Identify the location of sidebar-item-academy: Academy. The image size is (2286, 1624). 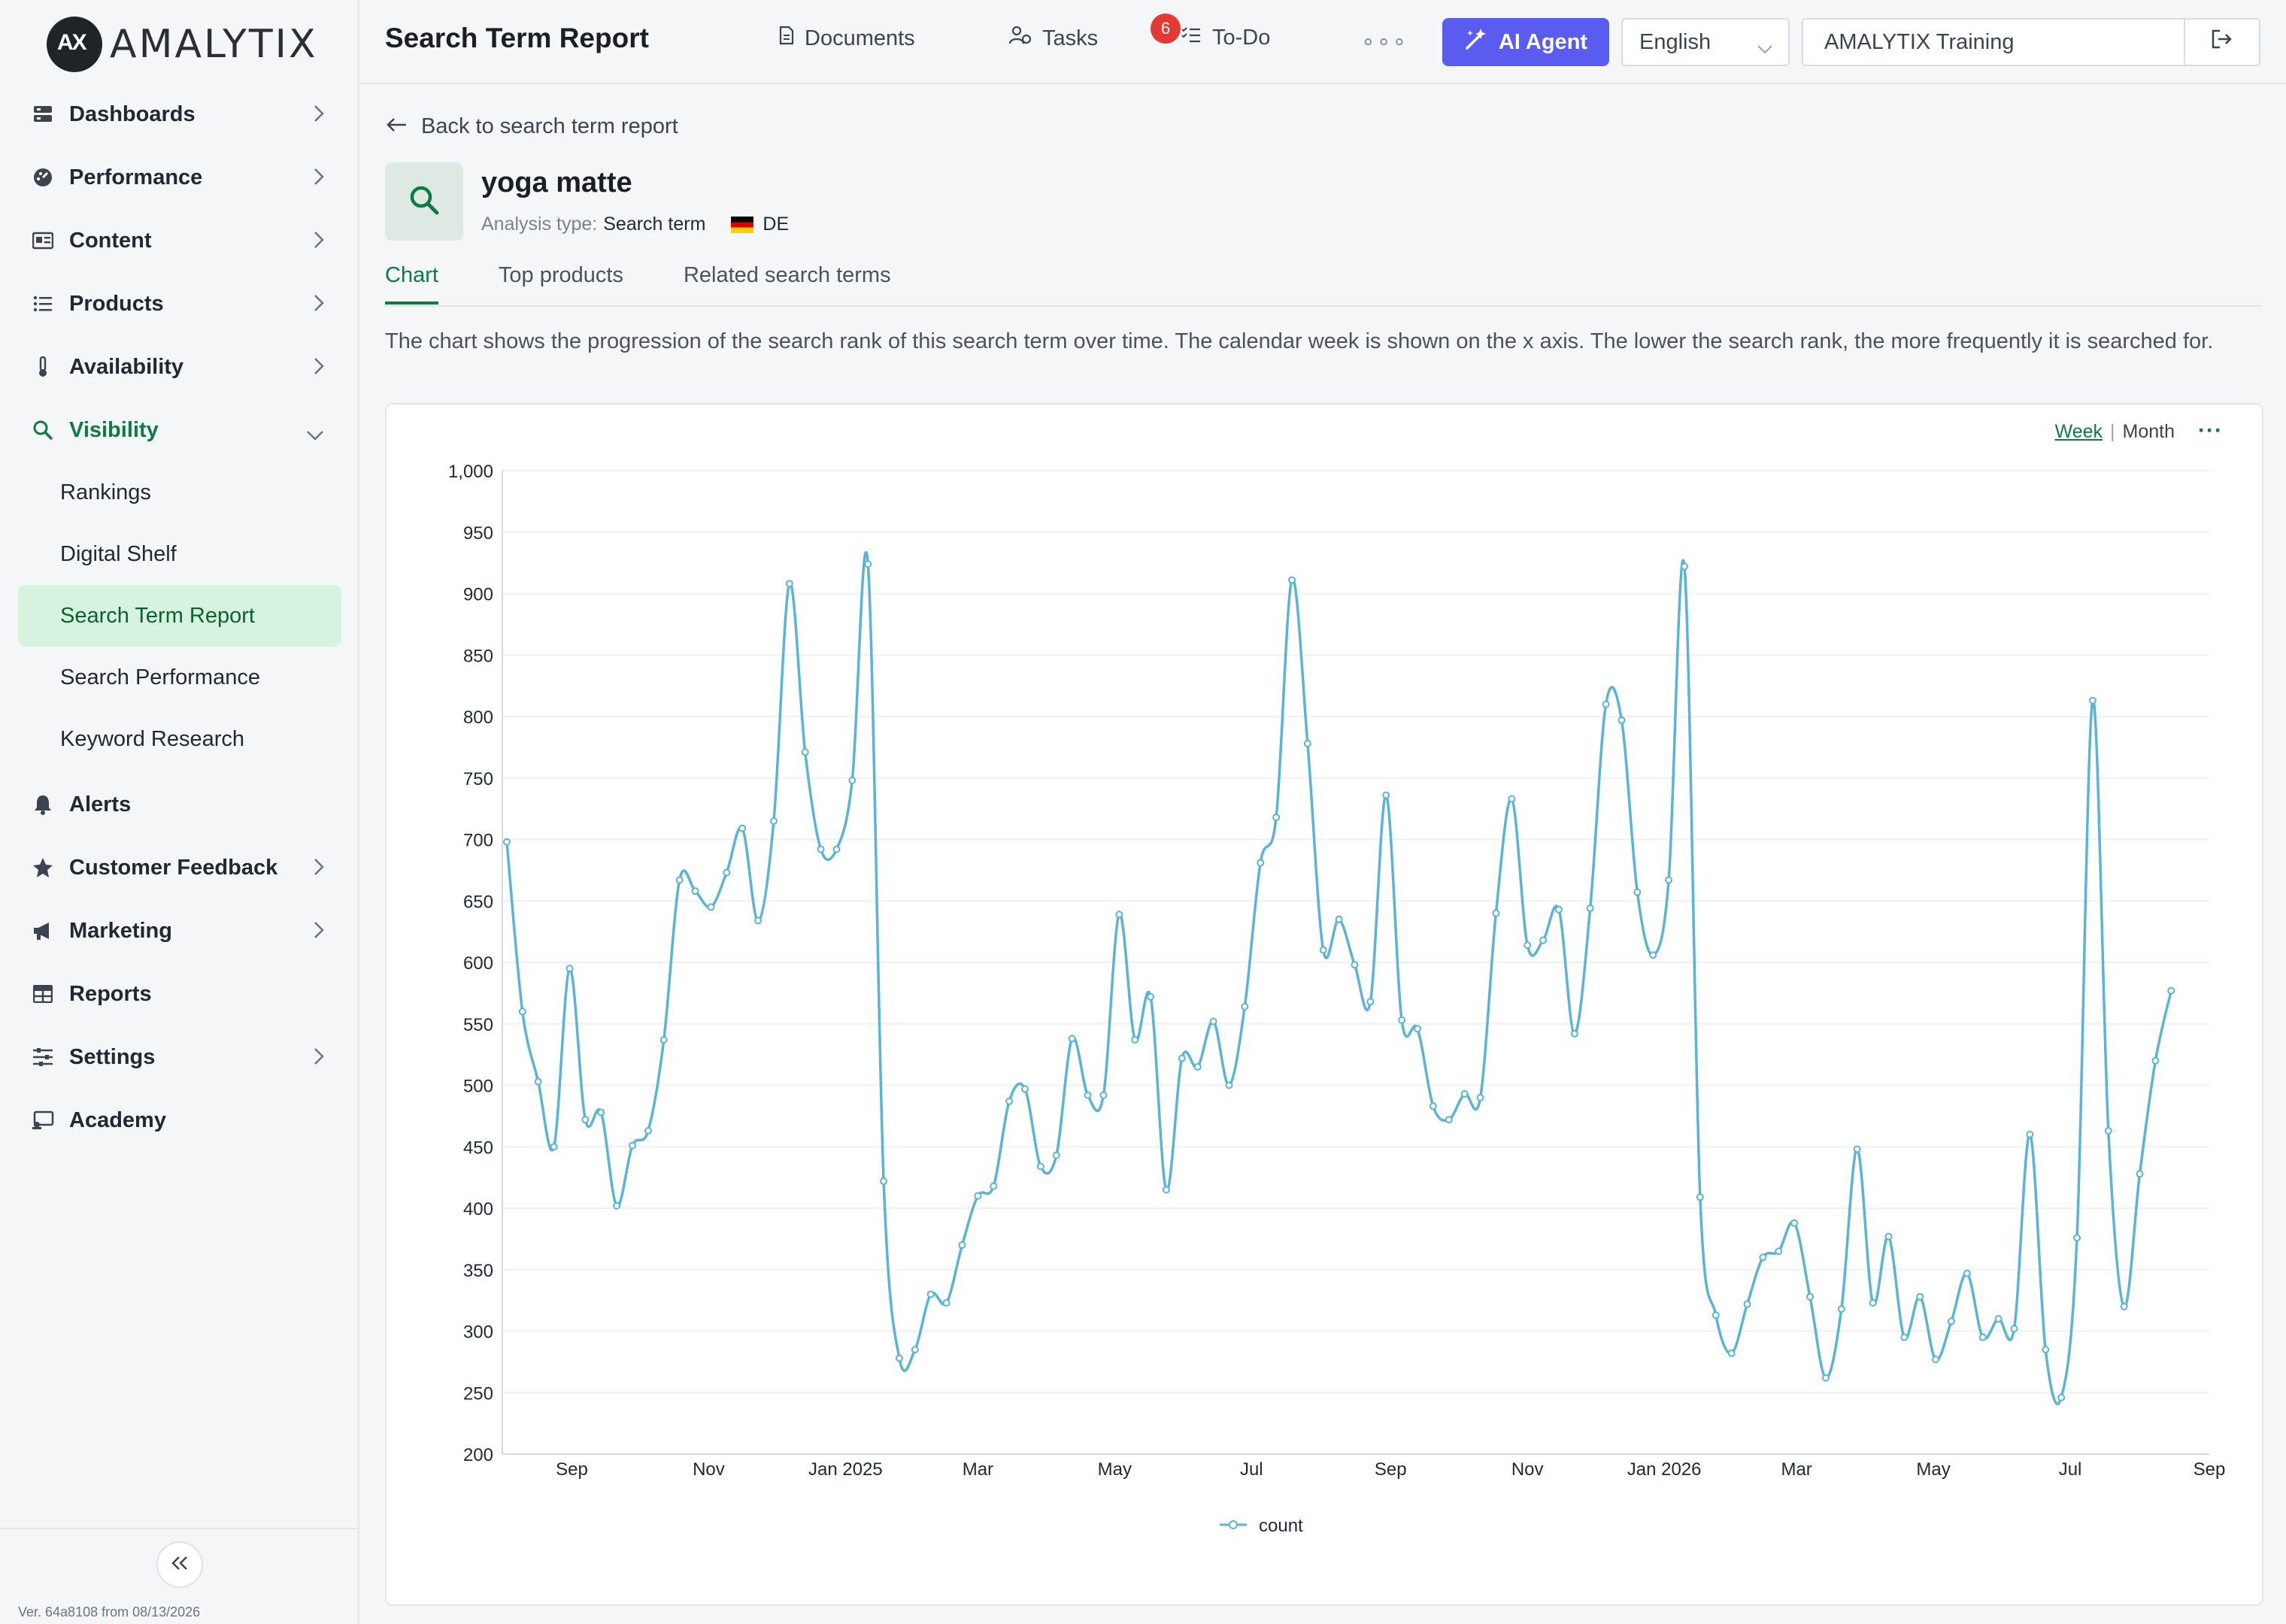
(180, 1120).